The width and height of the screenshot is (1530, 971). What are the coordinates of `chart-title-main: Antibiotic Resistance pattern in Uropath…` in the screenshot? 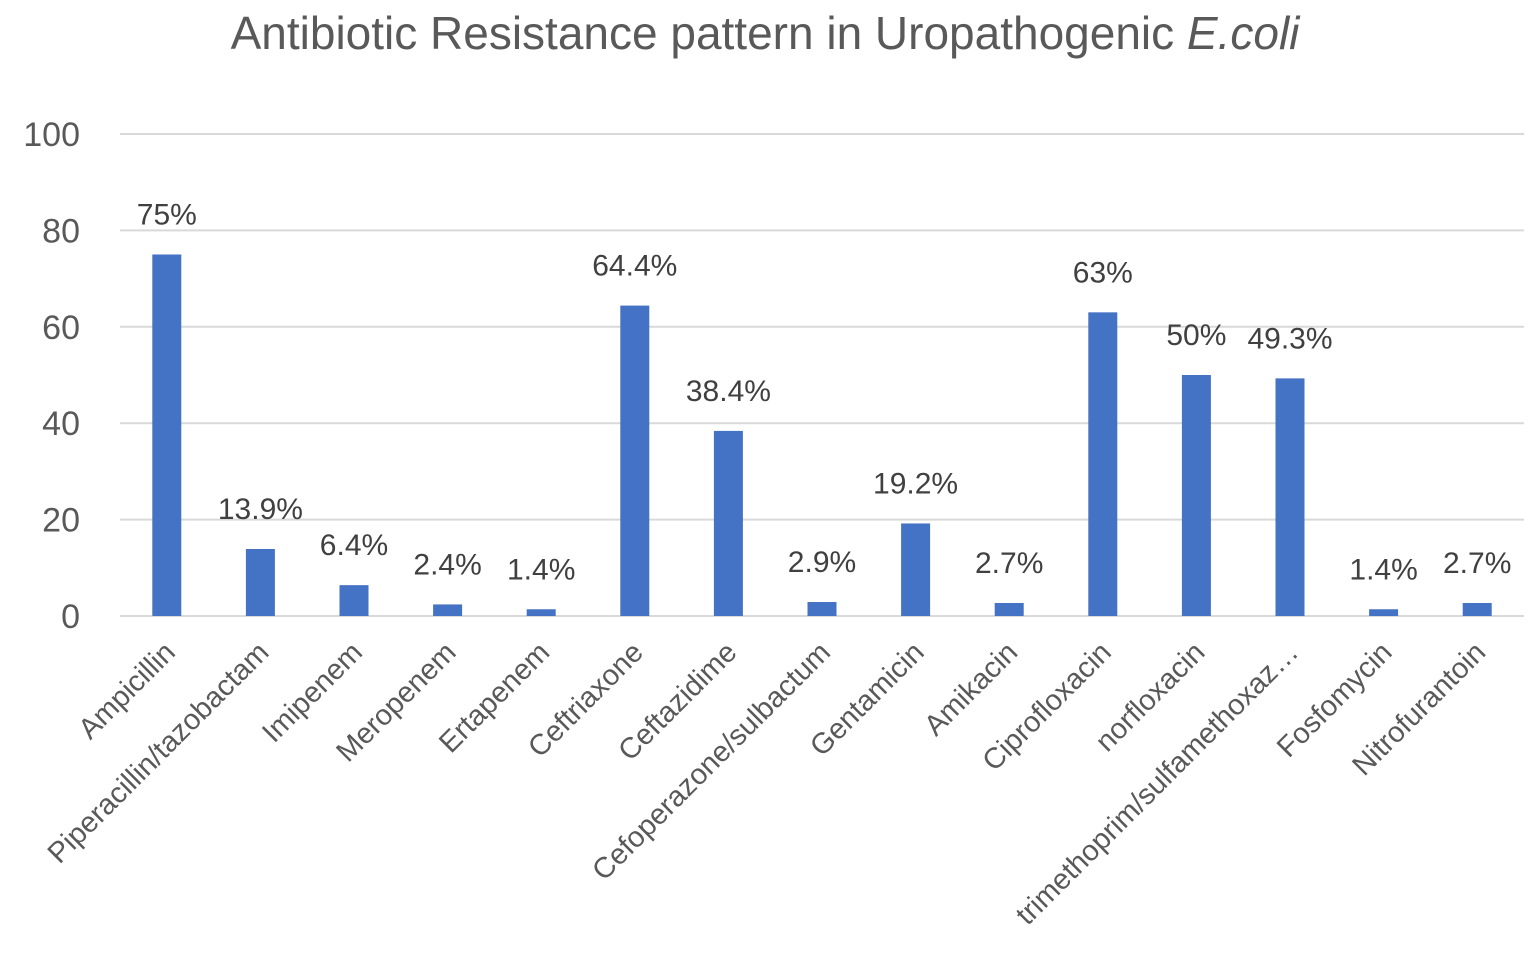 It's located at (702, 33).